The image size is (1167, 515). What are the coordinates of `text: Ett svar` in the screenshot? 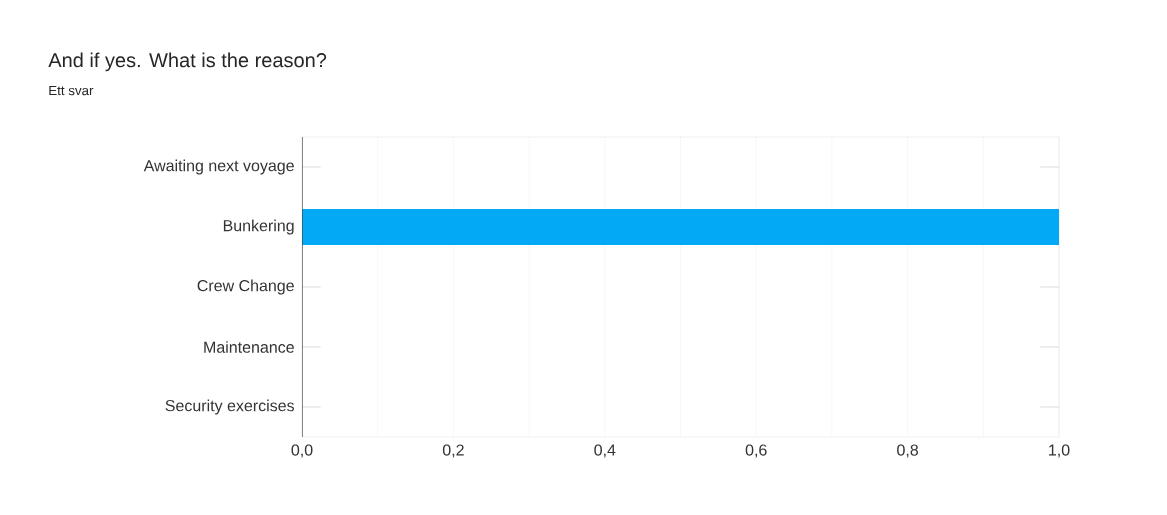 It's located at (71, 90).